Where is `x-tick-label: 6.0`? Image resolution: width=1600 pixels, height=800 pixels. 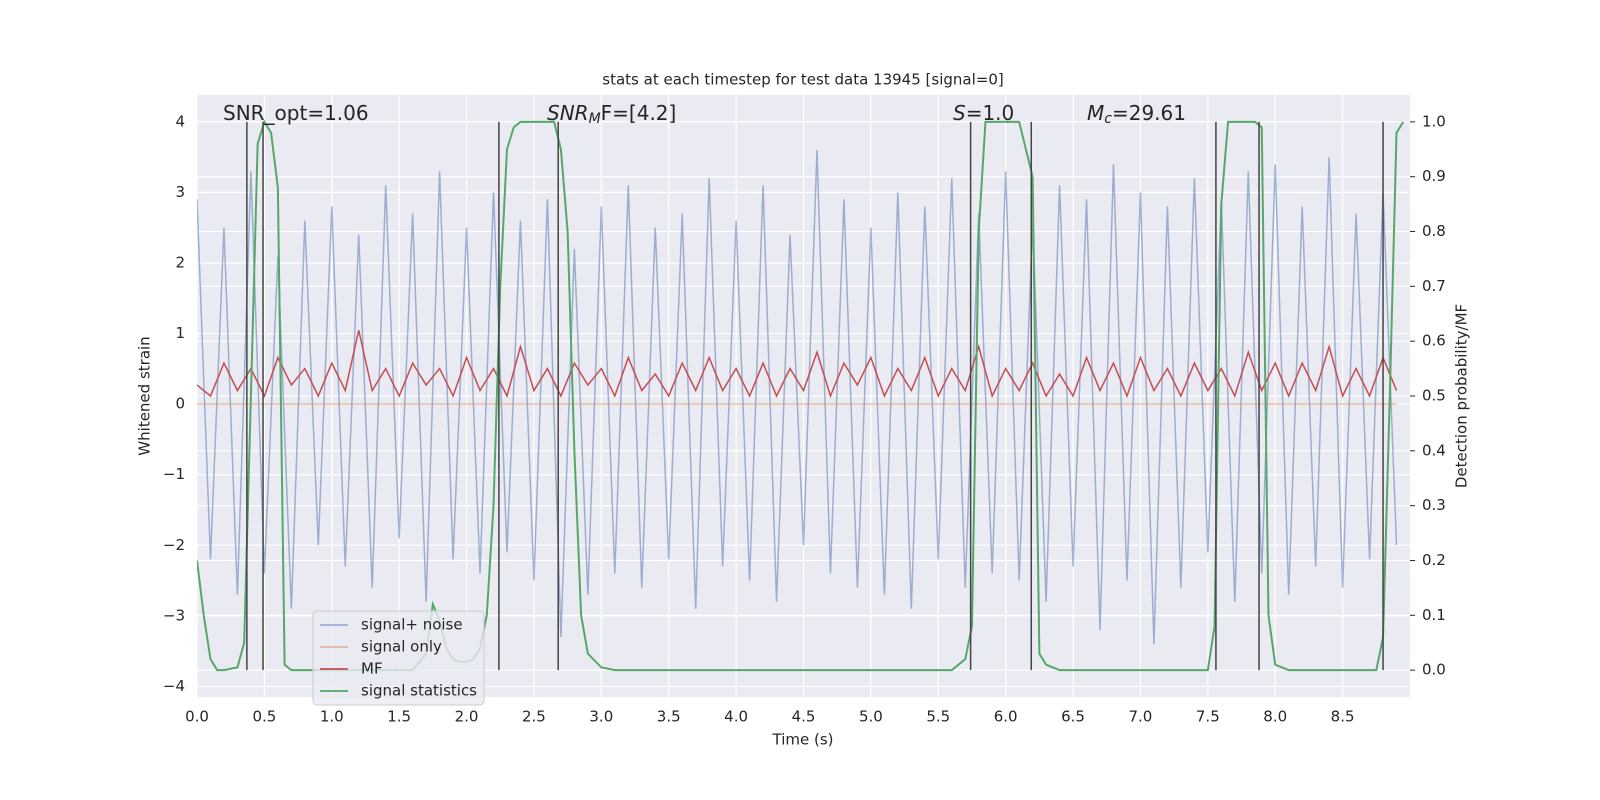
x-tick-label: 6.0 is located at coordinates (1006, 717).